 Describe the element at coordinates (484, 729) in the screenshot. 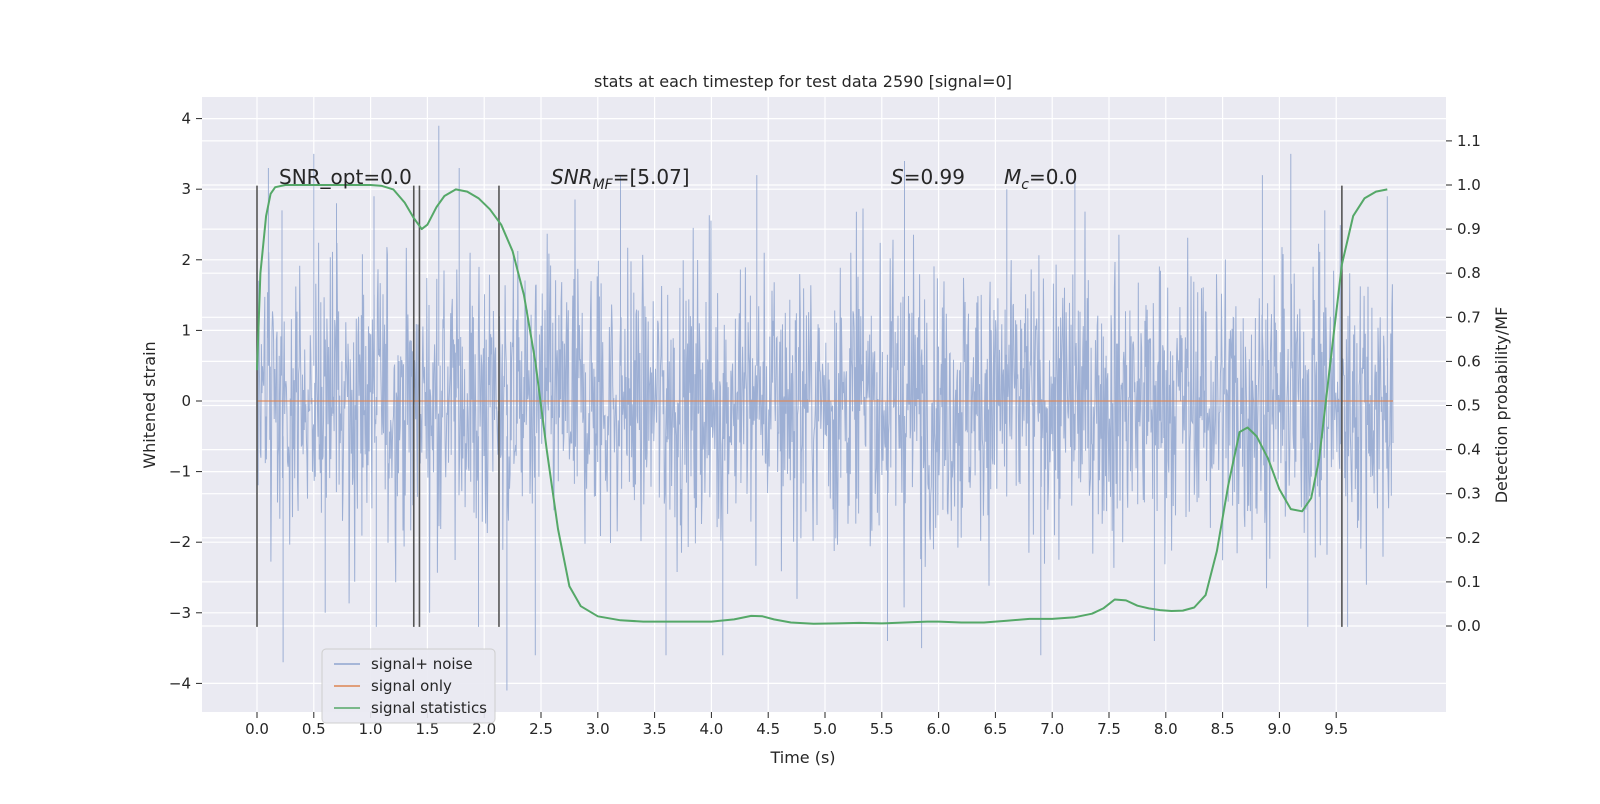

I see `x-tick-label: 2.0` at that location.